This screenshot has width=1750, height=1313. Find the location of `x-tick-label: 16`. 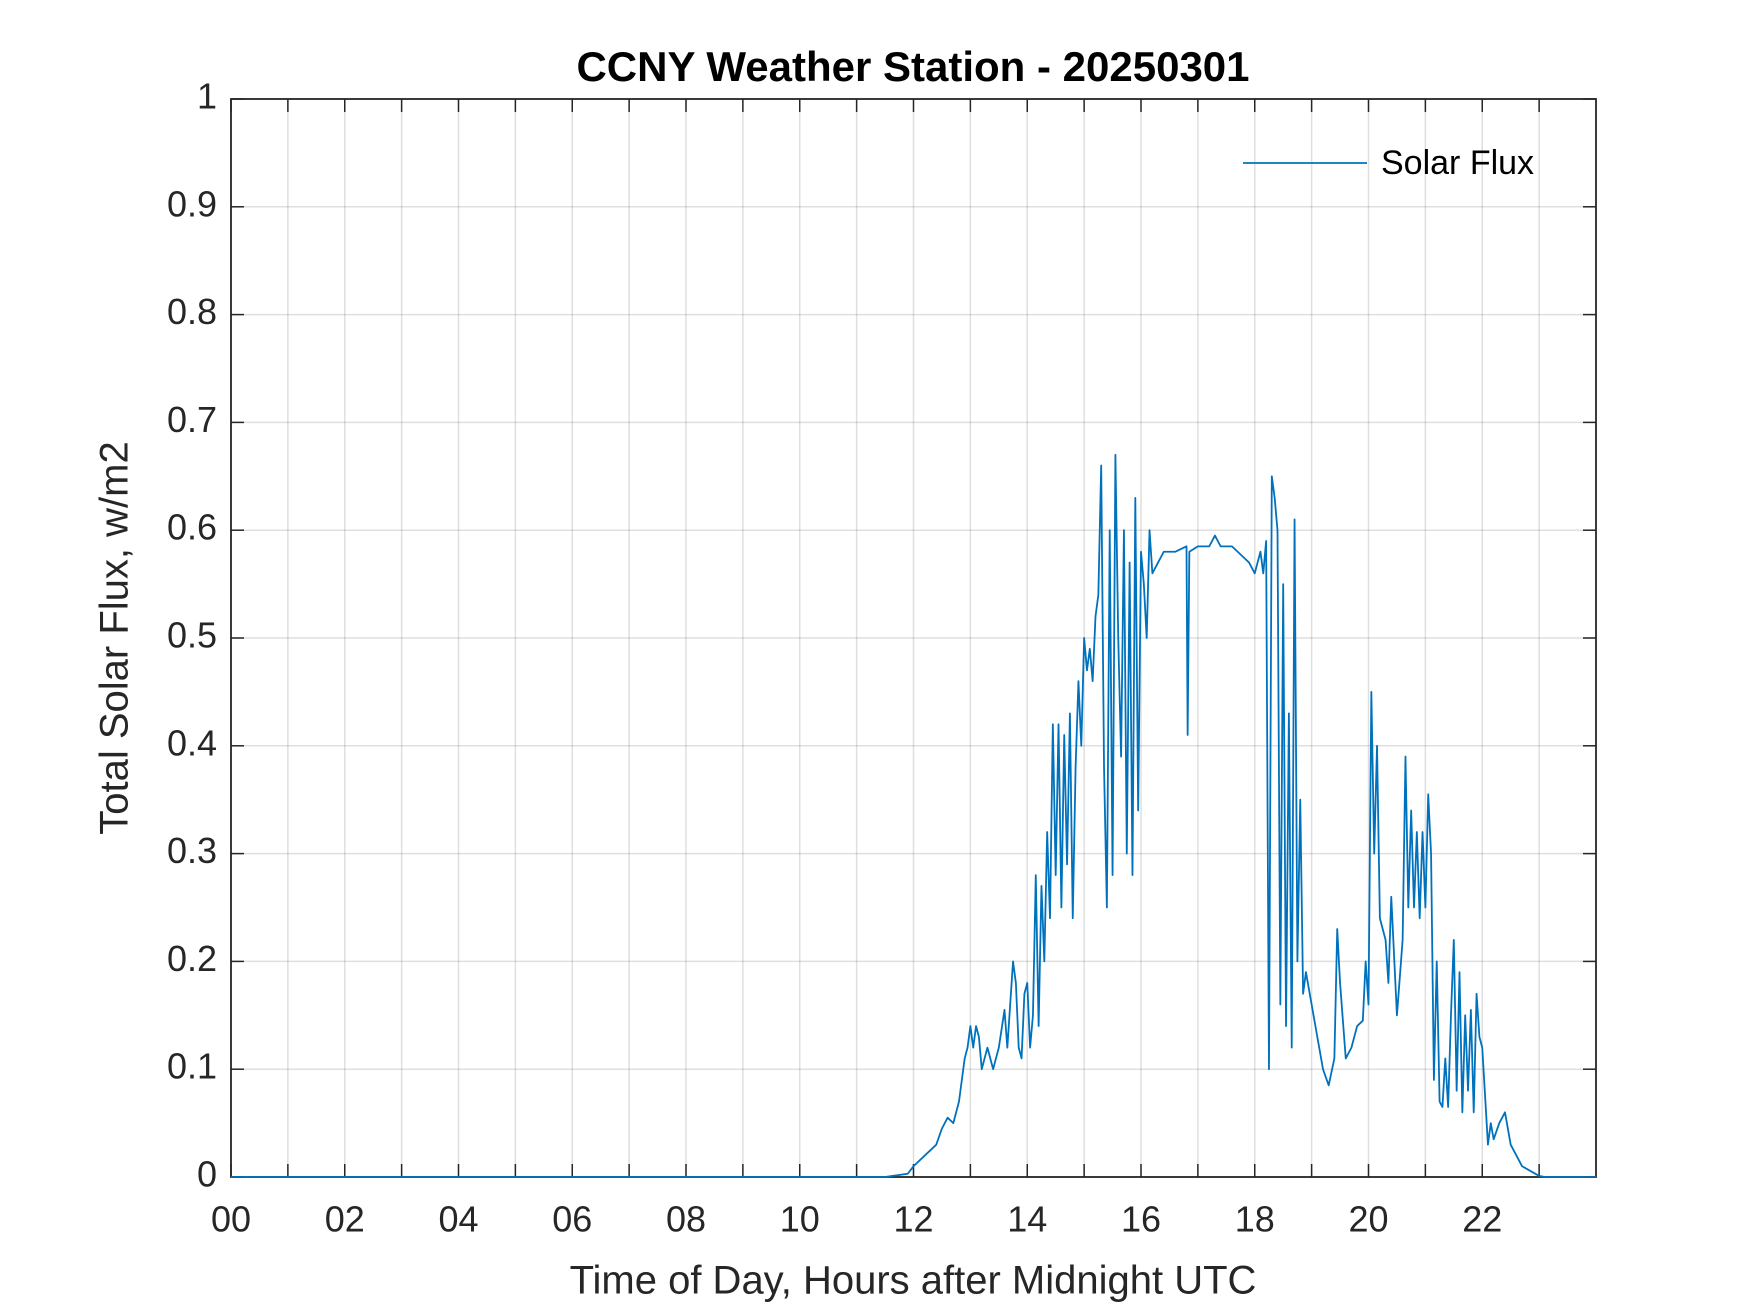

x-tick-label: 16 is located at coordinates (1141, 1219).